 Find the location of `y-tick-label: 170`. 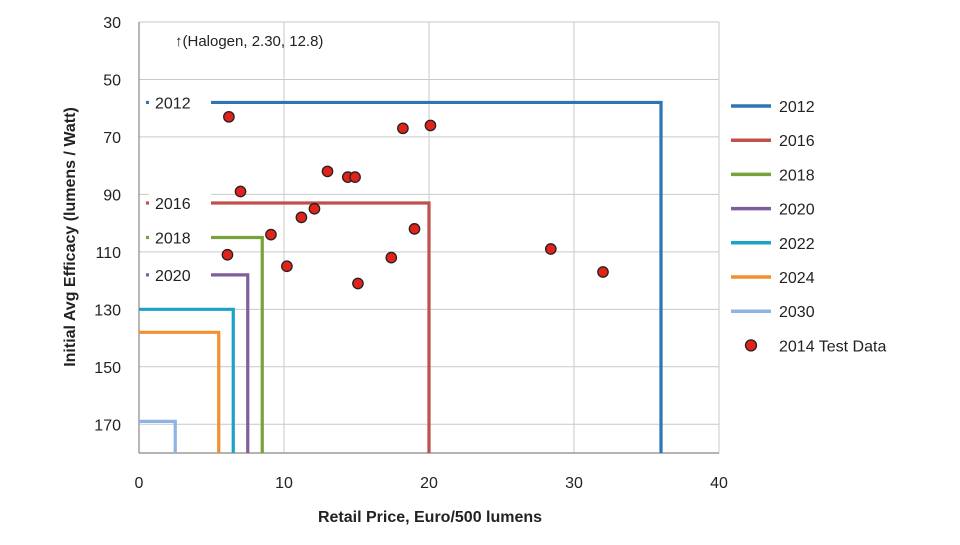

y-tick-label: 170 is located at coordinates (107, 425).